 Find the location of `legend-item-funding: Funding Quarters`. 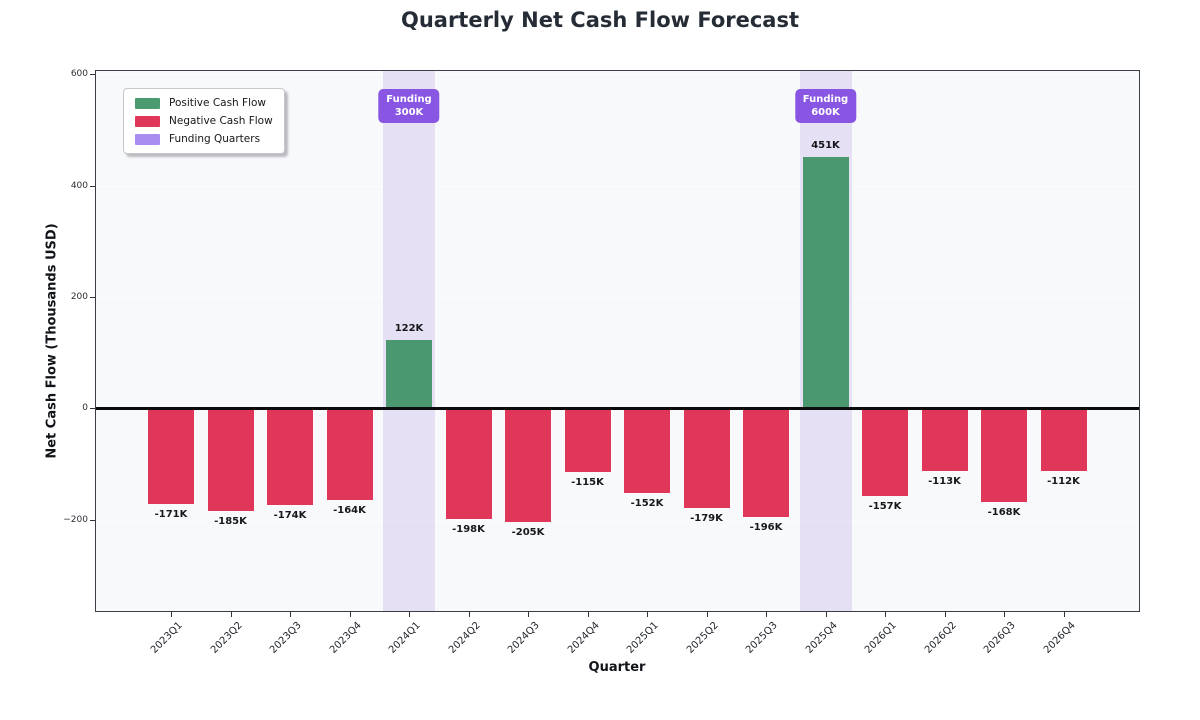

legend-item-funding: Funding Quarters is located at coordinates (204, 139).